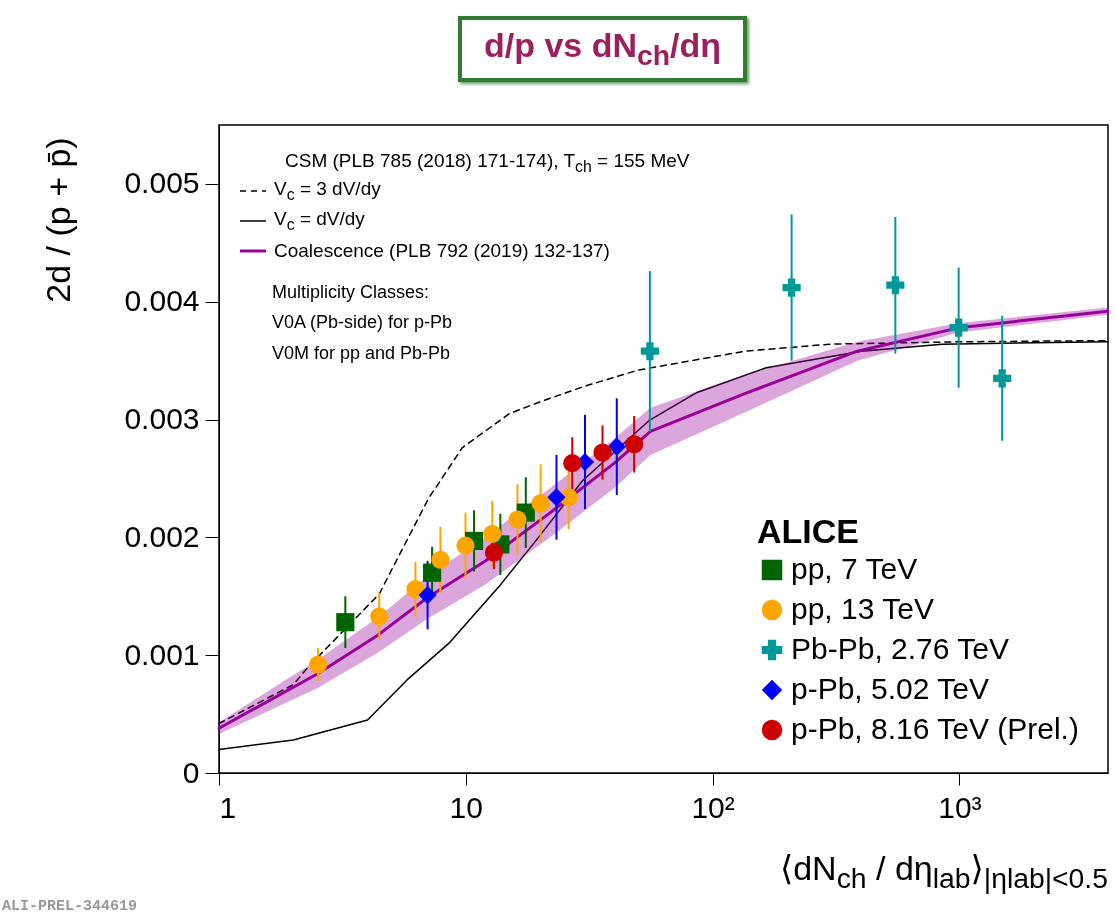 Image resolution: width=1116 pixels, height=921 pixels. What do you see at coordinates (70, 906) in the screenshot?
I see `text: ALI-PREL-344619` at bounding box center [70, 906].